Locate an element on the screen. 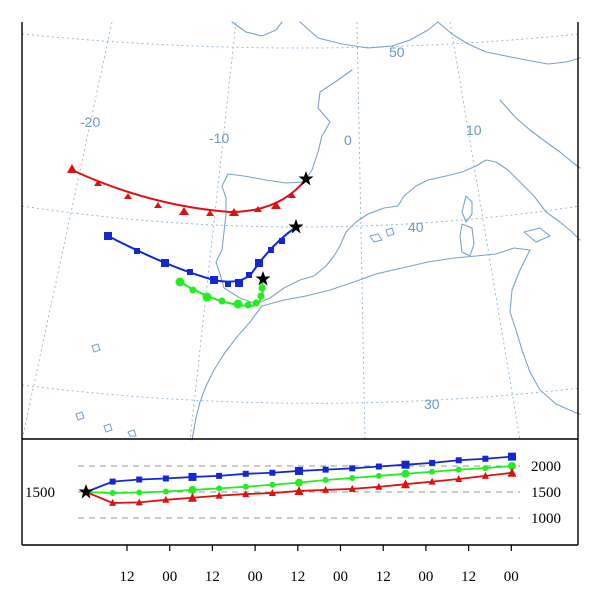  map-trajectories is located at coordinates (190, 236).